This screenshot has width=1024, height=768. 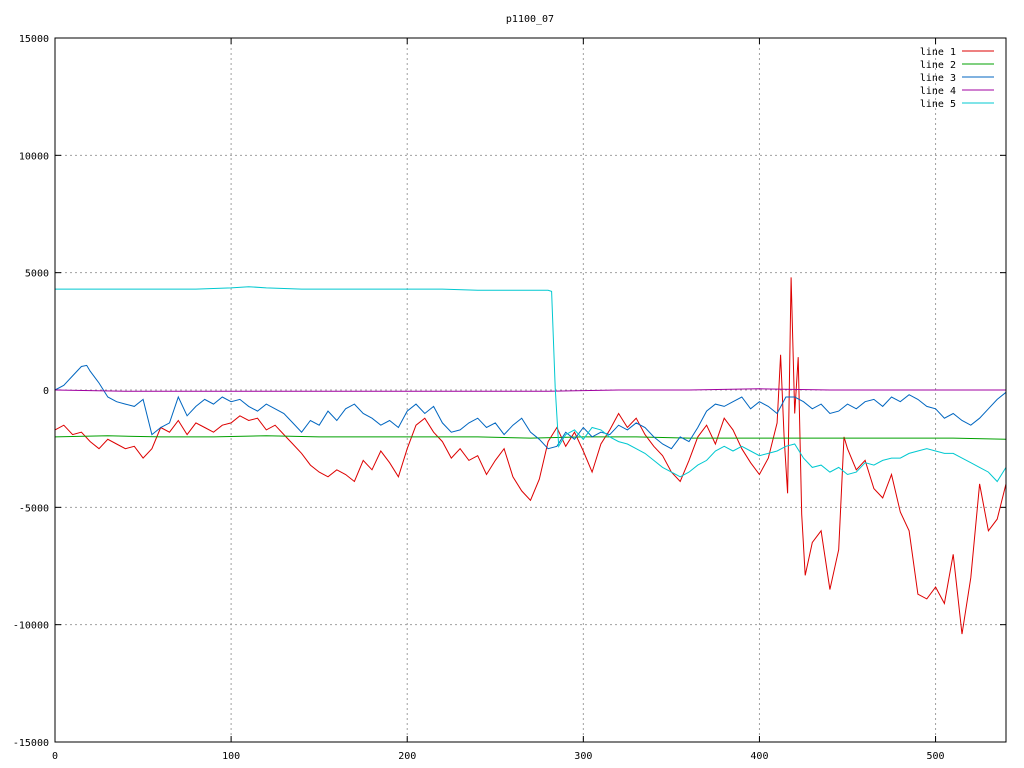 I want to click on x-tick-label: 100, so click(x=231, y=756).